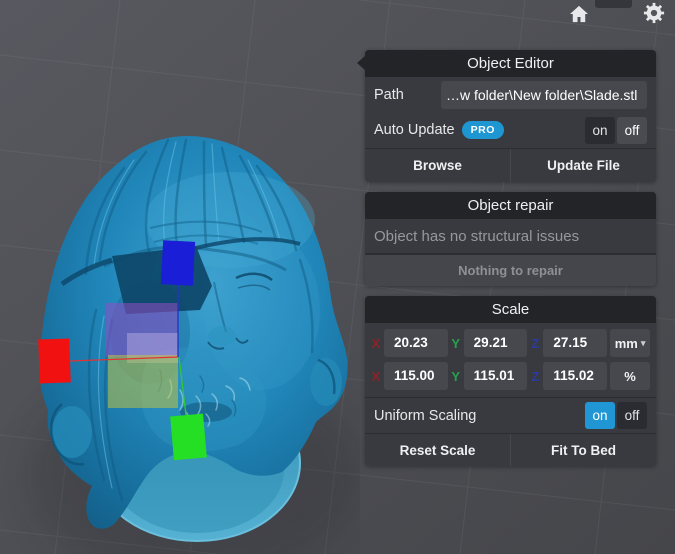  What do you see at coordinates (477, 236) in the screenshot?
I see `repair-status-text: Object has no structural issues` at bounding box center [477, 236].